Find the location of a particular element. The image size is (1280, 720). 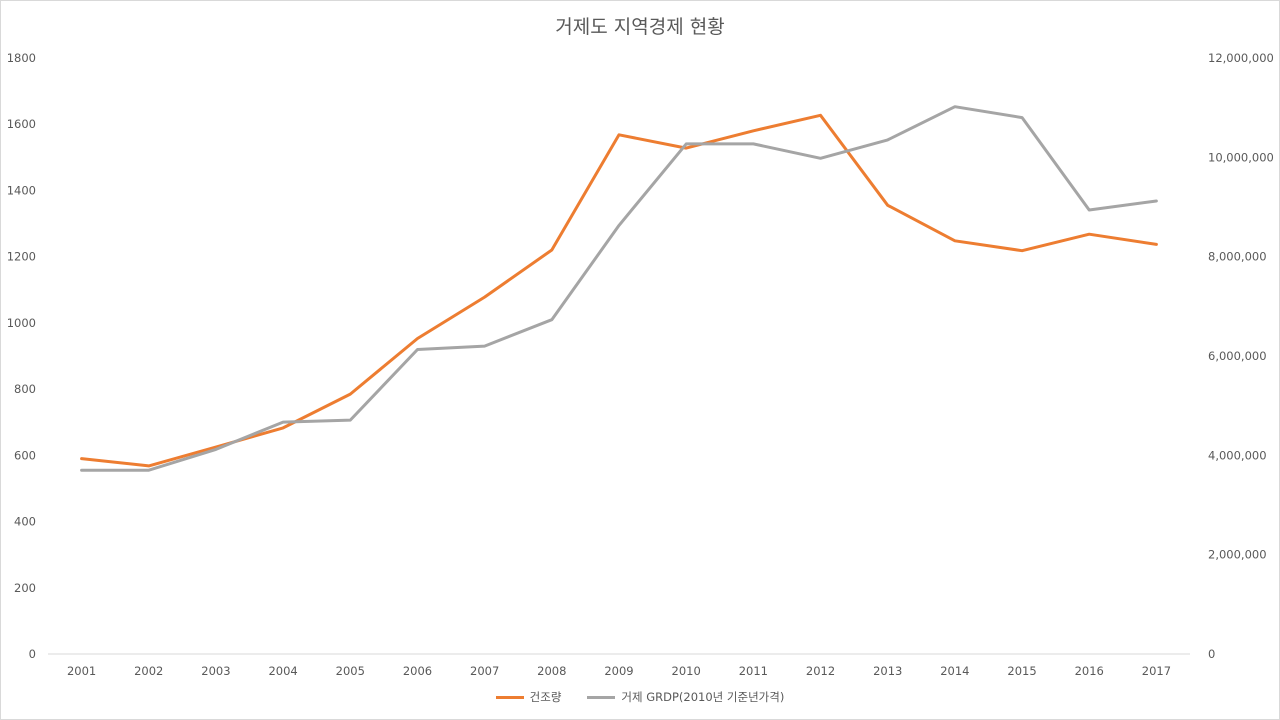

legend-label: 거제 GRDP(2010년 기준년가격) is located at coordinates (703, 697).